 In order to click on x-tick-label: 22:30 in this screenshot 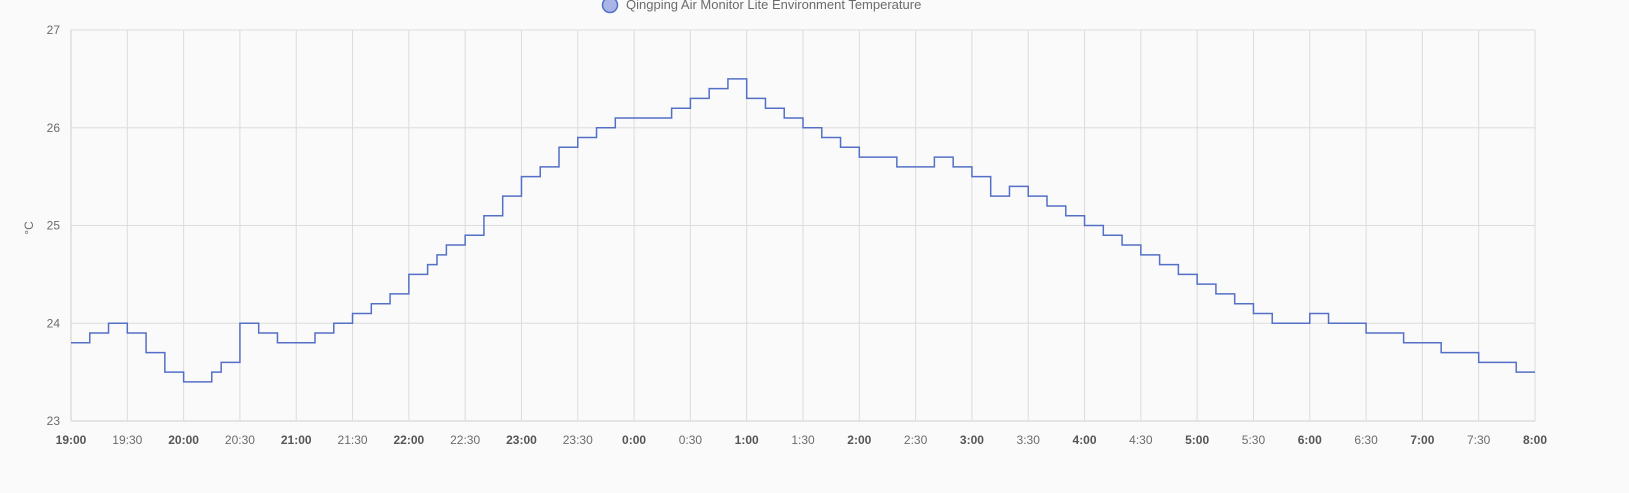, I will do `click(465, 440)`.